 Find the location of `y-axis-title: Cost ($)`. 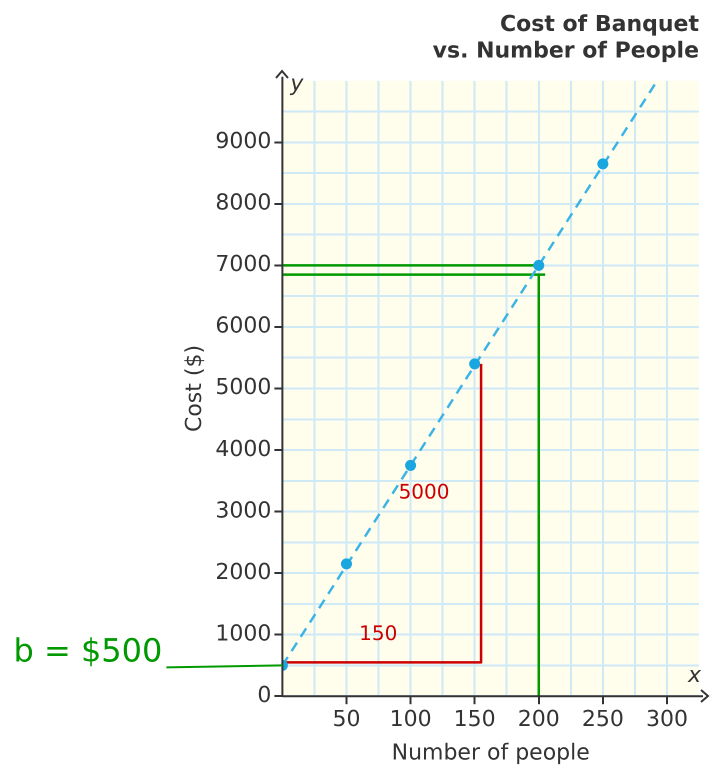

y-axis-title: Cost ($) is located at coordinates (194, 388).